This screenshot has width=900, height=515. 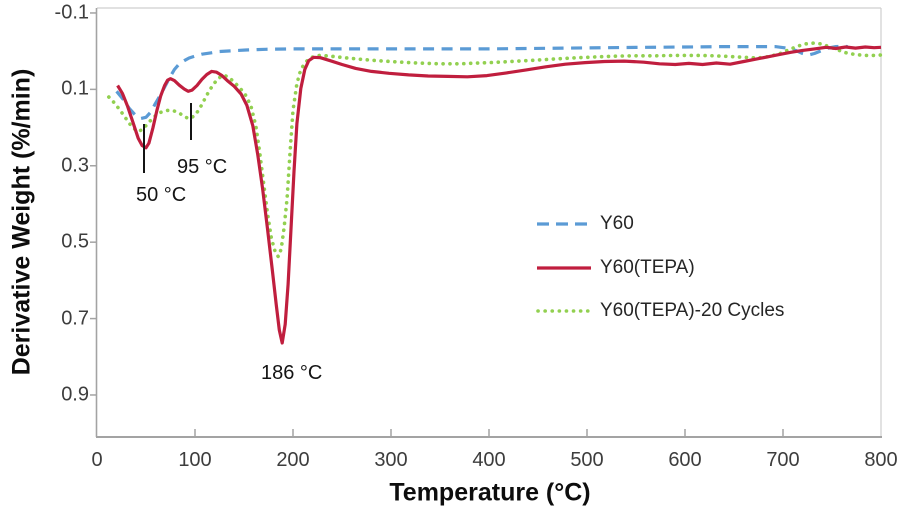 What do you see at coordinates (692, 310) in the screenshot?
I see `legend-label-y60-tepa-20cycles: Y60(TEPA)-20 Cycles` at bounding box center [692, 310].